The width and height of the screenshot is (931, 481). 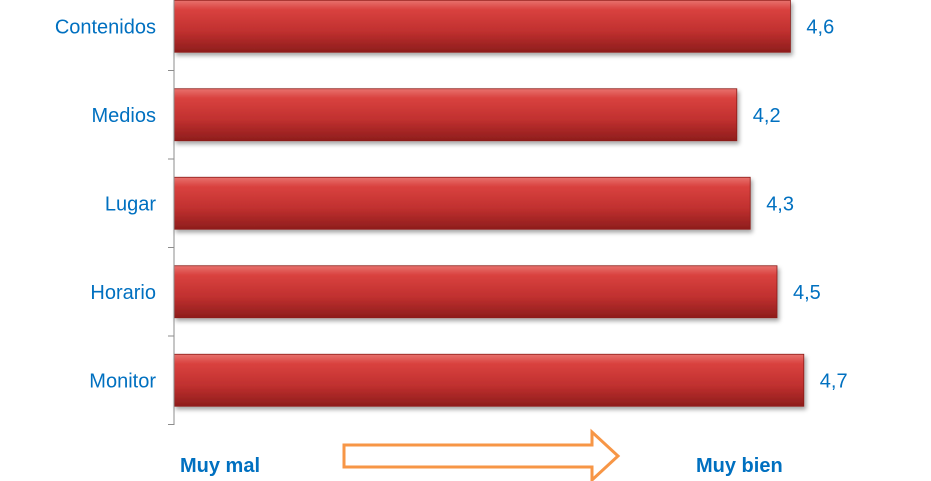 What do you see at coordinates (105, 27) in the screenshot?
I see `category-label-contenidos: Contenidos` at bounding box center [105, 27].